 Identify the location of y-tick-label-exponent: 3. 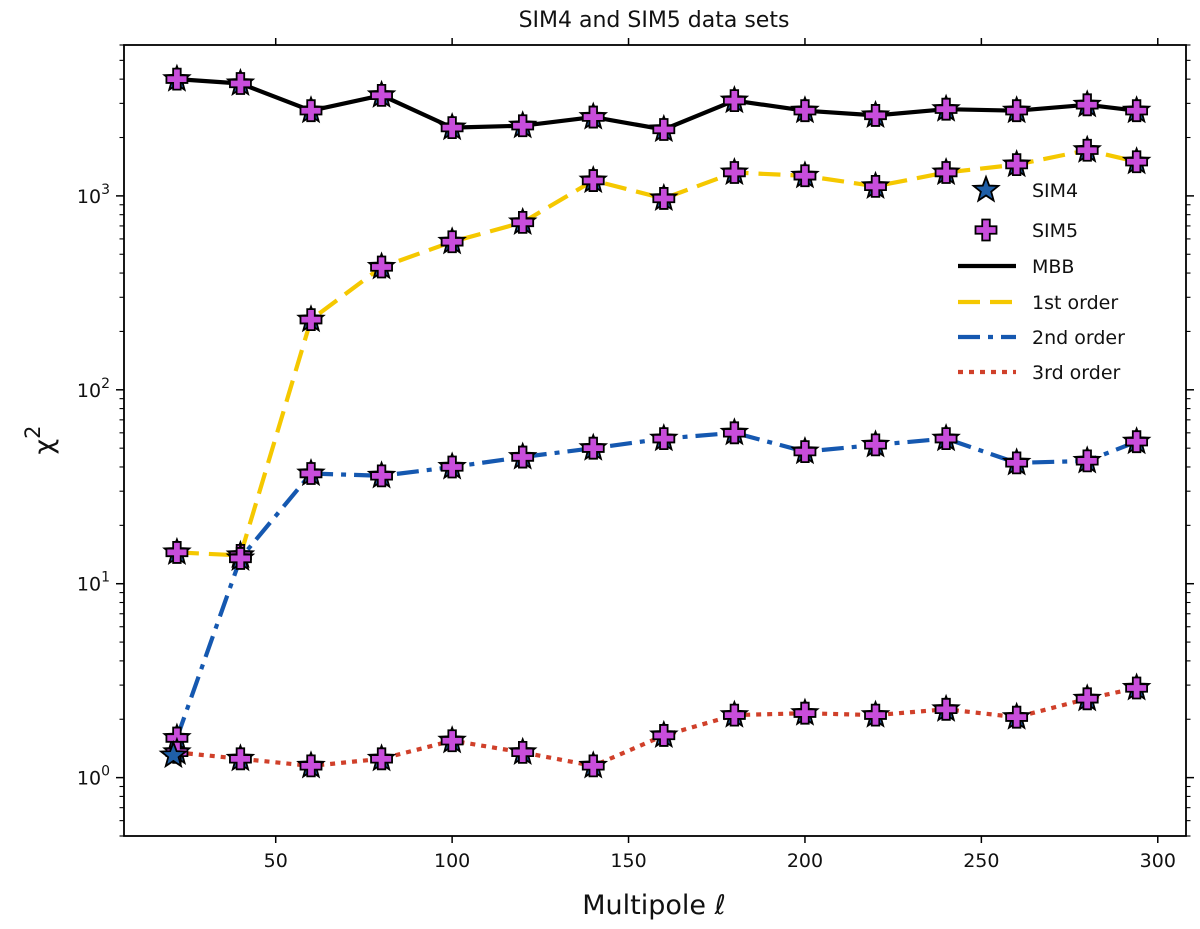
(105, 190).